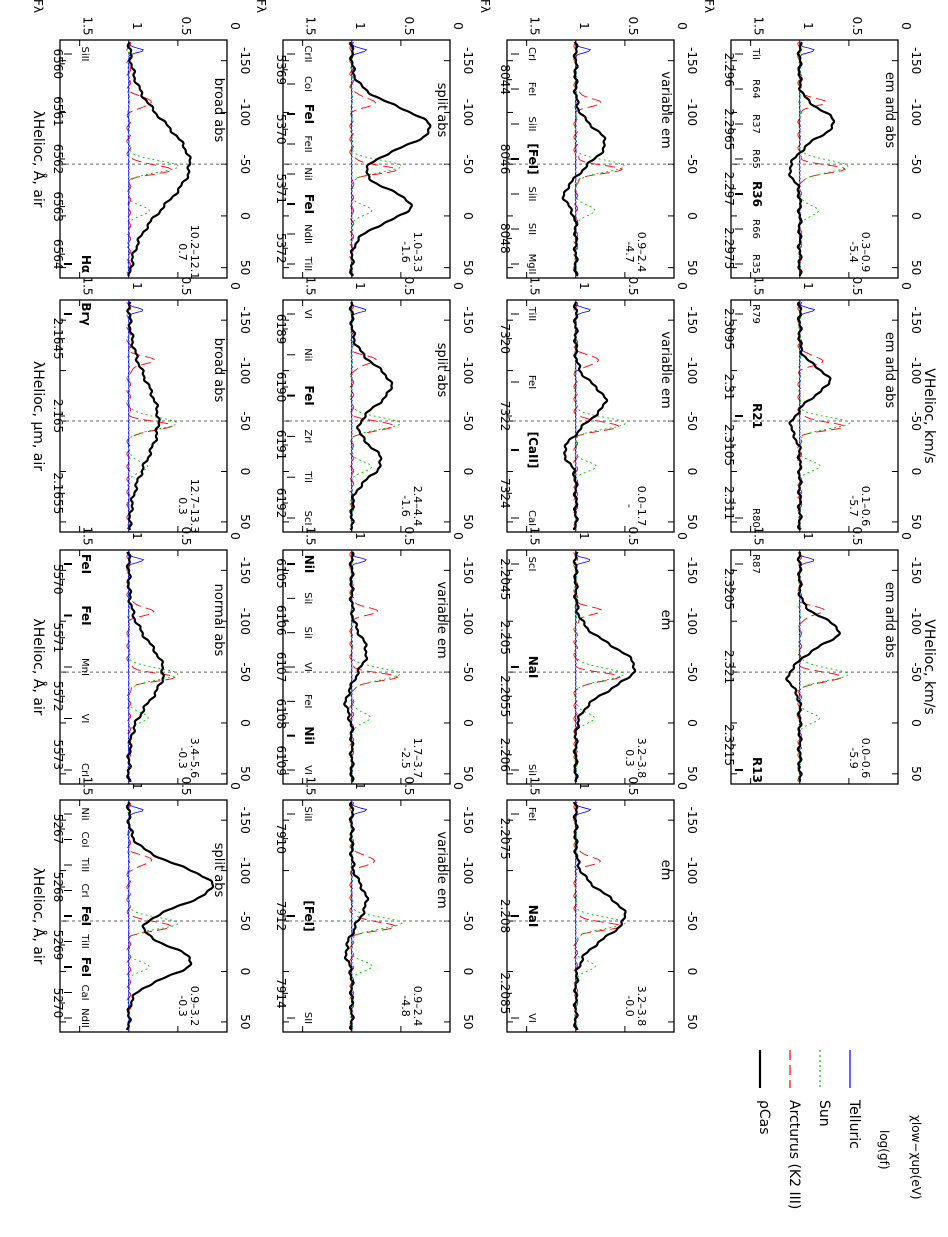 The height and width of the screenshot is (1237, 948). What do you see at coordinates (281, 714) in the screenshot?
I see `wavelength-tick-label: 6108` at bounding box center [281, 714].